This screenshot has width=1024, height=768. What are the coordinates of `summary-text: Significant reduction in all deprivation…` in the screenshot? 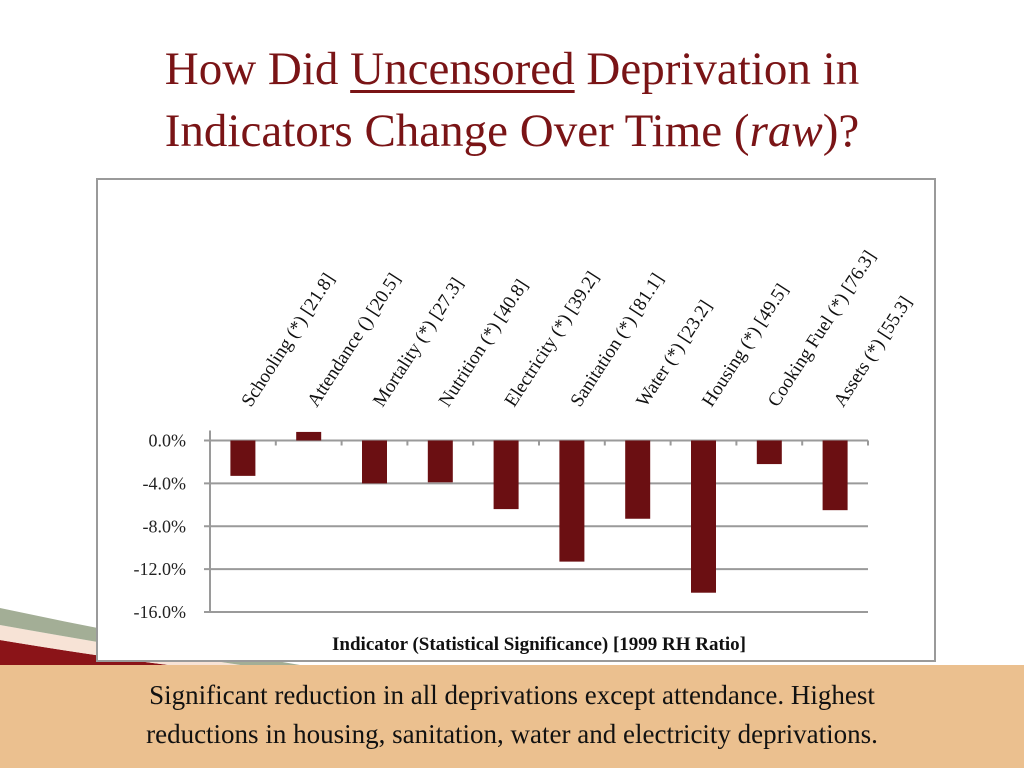 It's located at (512, 715).